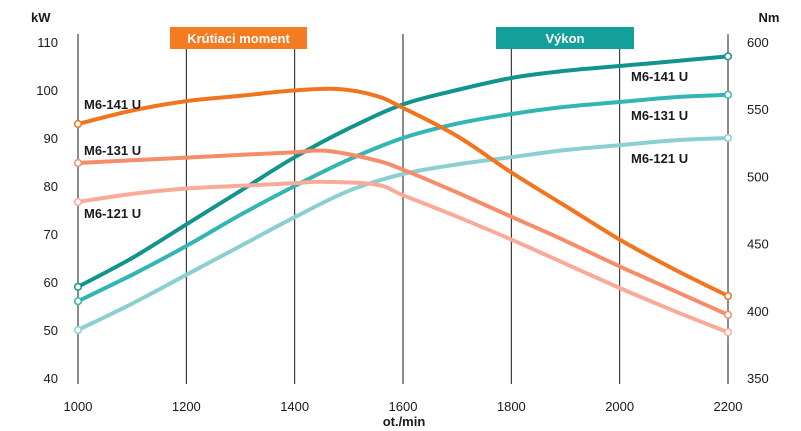 The height and width of the screenshot is (431, 801). I want to click on right-tick-label: 450, so click(758, 244).